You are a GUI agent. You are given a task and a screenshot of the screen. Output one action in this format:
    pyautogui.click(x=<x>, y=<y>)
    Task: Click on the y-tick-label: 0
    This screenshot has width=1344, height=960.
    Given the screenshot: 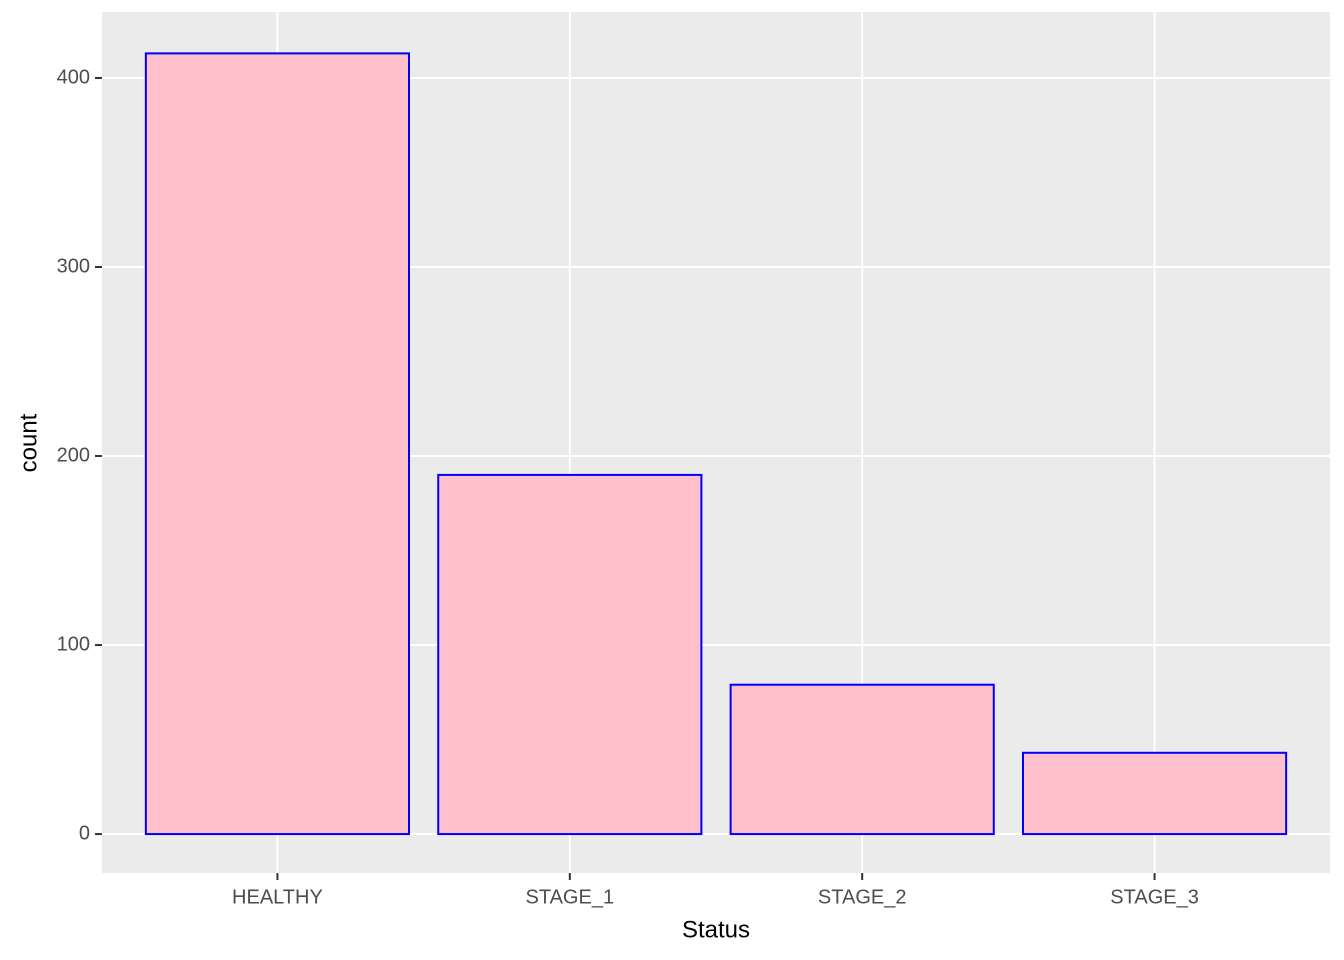 What is the action you would take?
    pyautogui.click(x=84, y=833)
    